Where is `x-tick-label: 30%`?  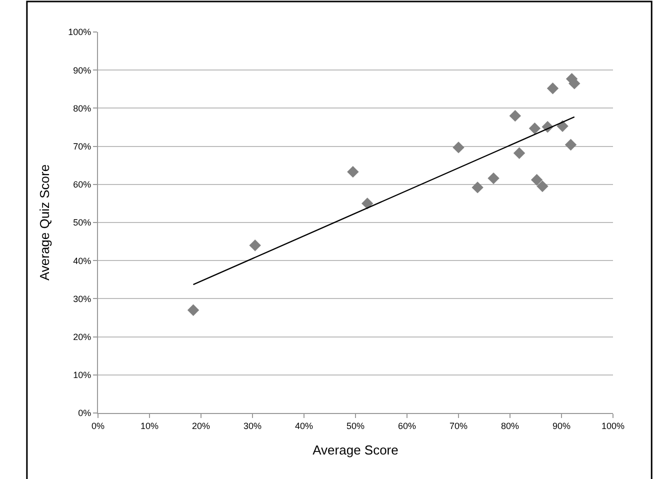
x-tick-label: 30% is located at coordinates (252, 425).